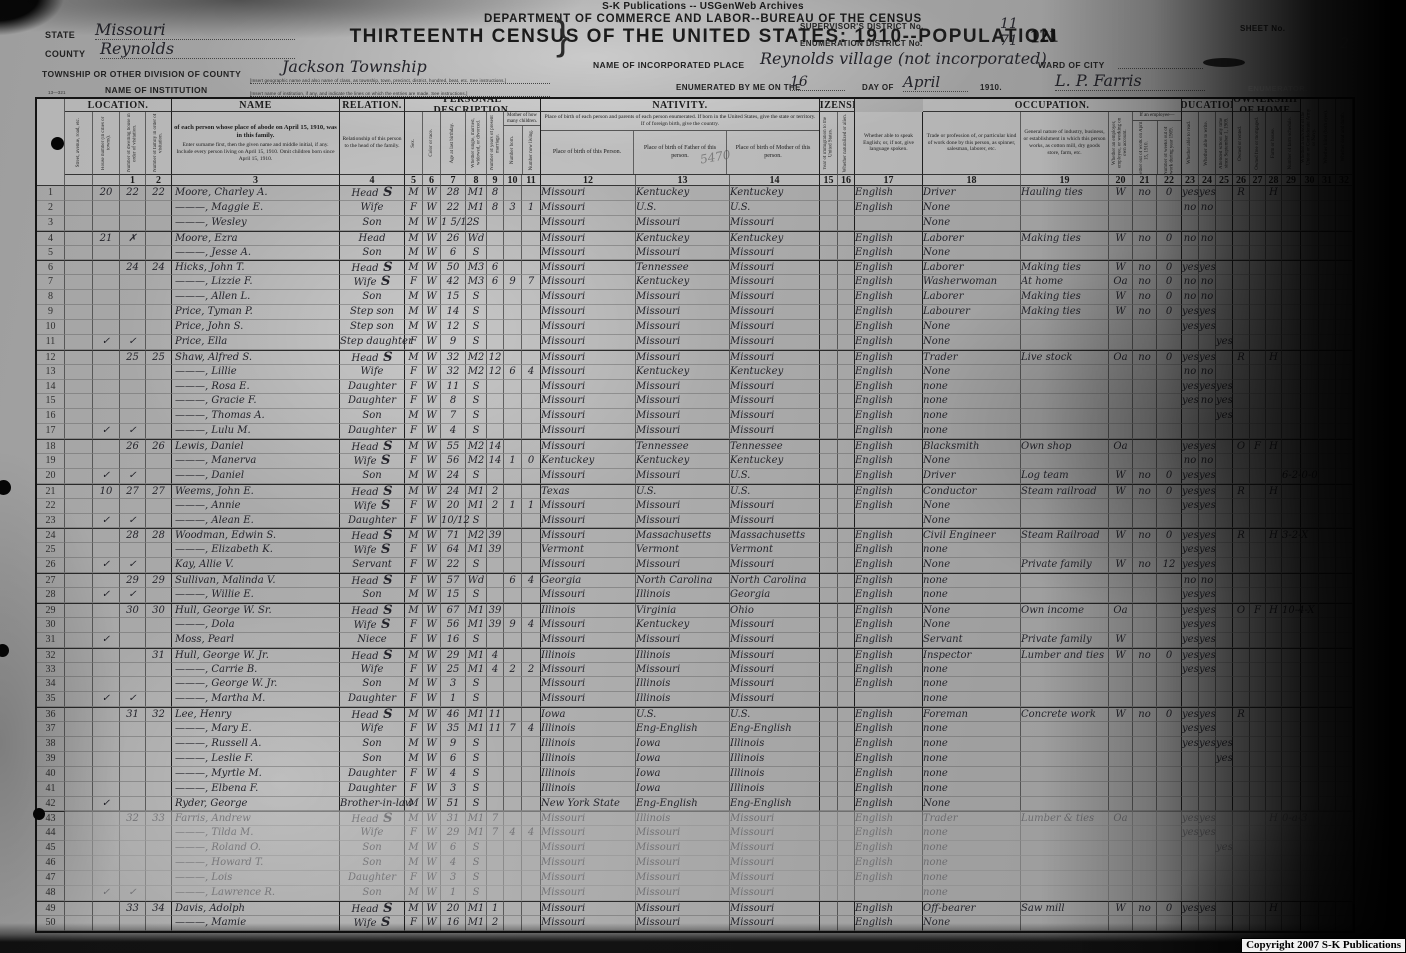  Describe the element at coordinates (372, 372) in the screenshot. I see `cell-rel: Wife` at that location.